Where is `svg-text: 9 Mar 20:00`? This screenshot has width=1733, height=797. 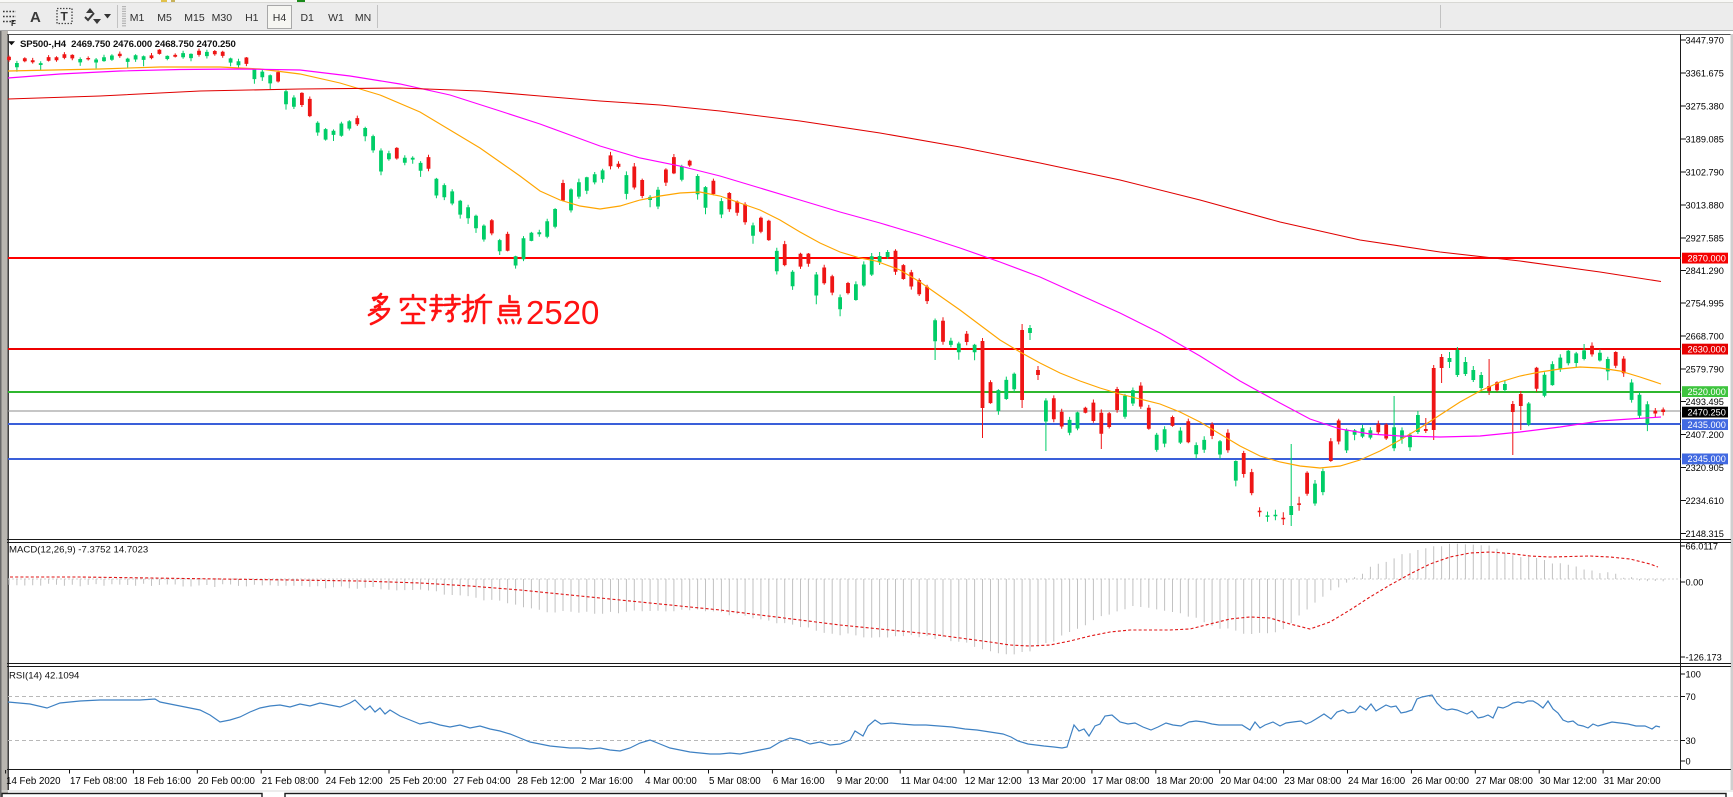
svg-text: 9 Mar 20:00 is located at coordinates (863, 781).